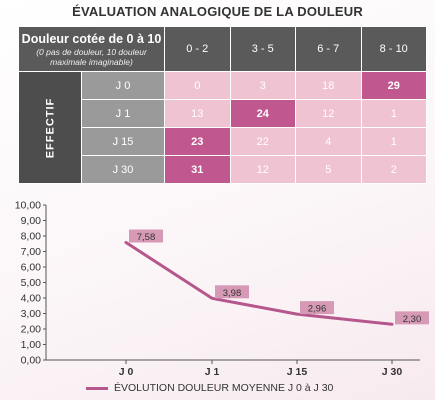 The image size is (435, 400). Describe the element at coordinates (262, 49) in the screenshot. I see `column-header-range: 3 - 5` at that location.